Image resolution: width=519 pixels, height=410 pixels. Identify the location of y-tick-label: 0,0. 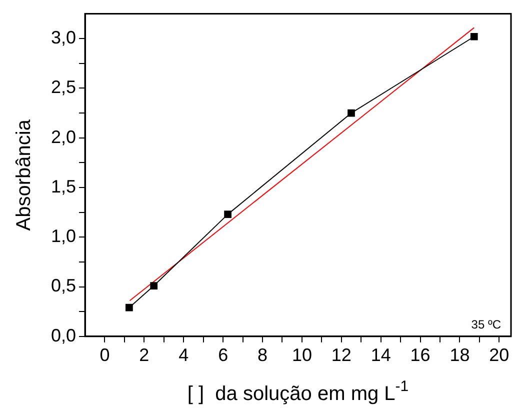
(63, 335).